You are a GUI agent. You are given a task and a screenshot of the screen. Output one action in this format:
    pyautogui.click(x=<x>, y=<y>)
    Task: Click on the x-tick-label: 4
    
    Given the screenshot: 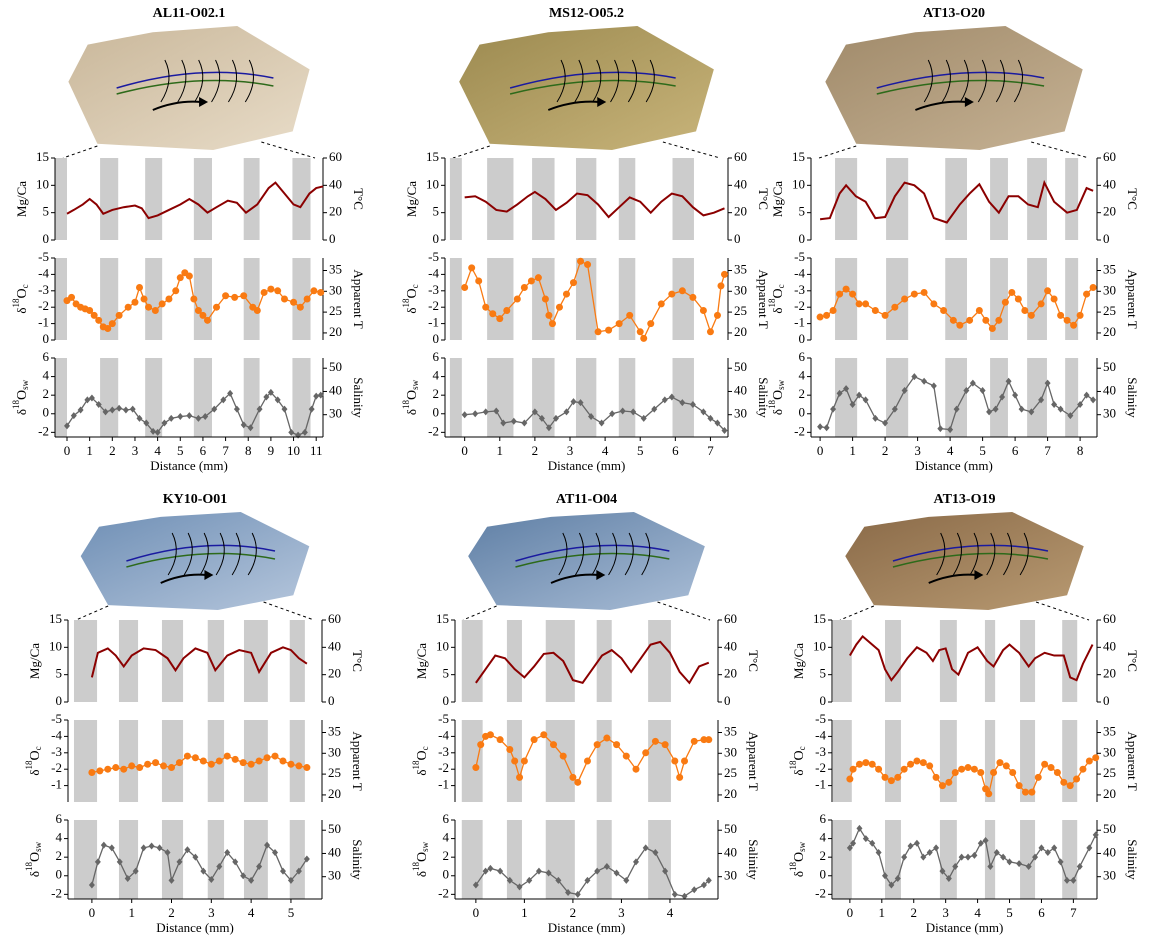 What is the action you would take?
    pyautogui.click(x=605, y=450)
    